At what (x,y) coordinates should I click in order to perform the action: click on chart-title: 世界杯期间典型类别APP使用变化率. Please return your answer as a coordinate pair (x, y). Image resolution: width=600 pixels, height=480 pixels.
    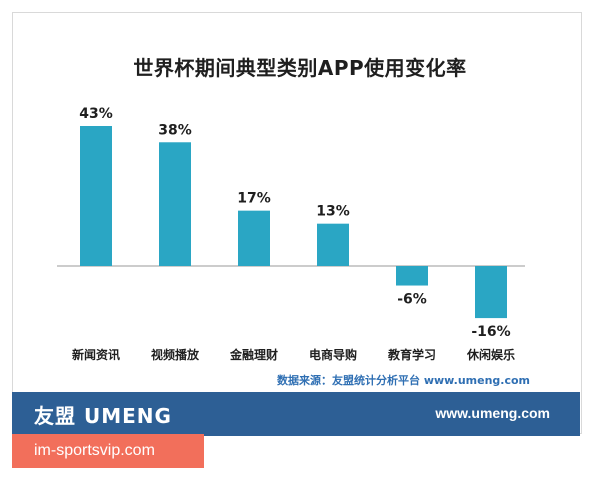
    Looking at the image, I should click on (300, 68).